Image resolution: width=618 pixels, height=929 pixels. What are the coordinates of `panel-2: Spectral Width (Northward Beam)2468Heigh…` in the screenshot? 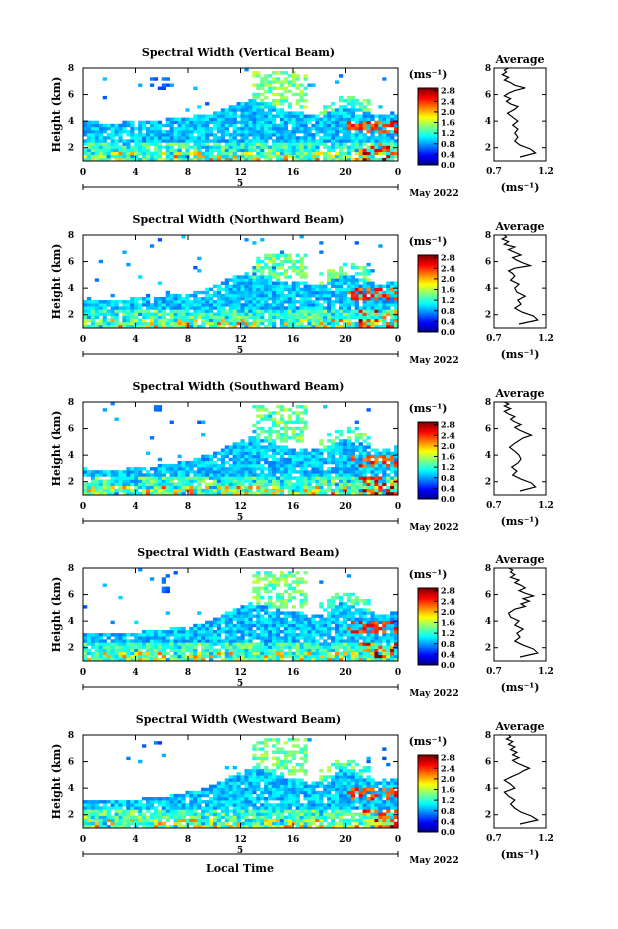 It's located at (254, 289).